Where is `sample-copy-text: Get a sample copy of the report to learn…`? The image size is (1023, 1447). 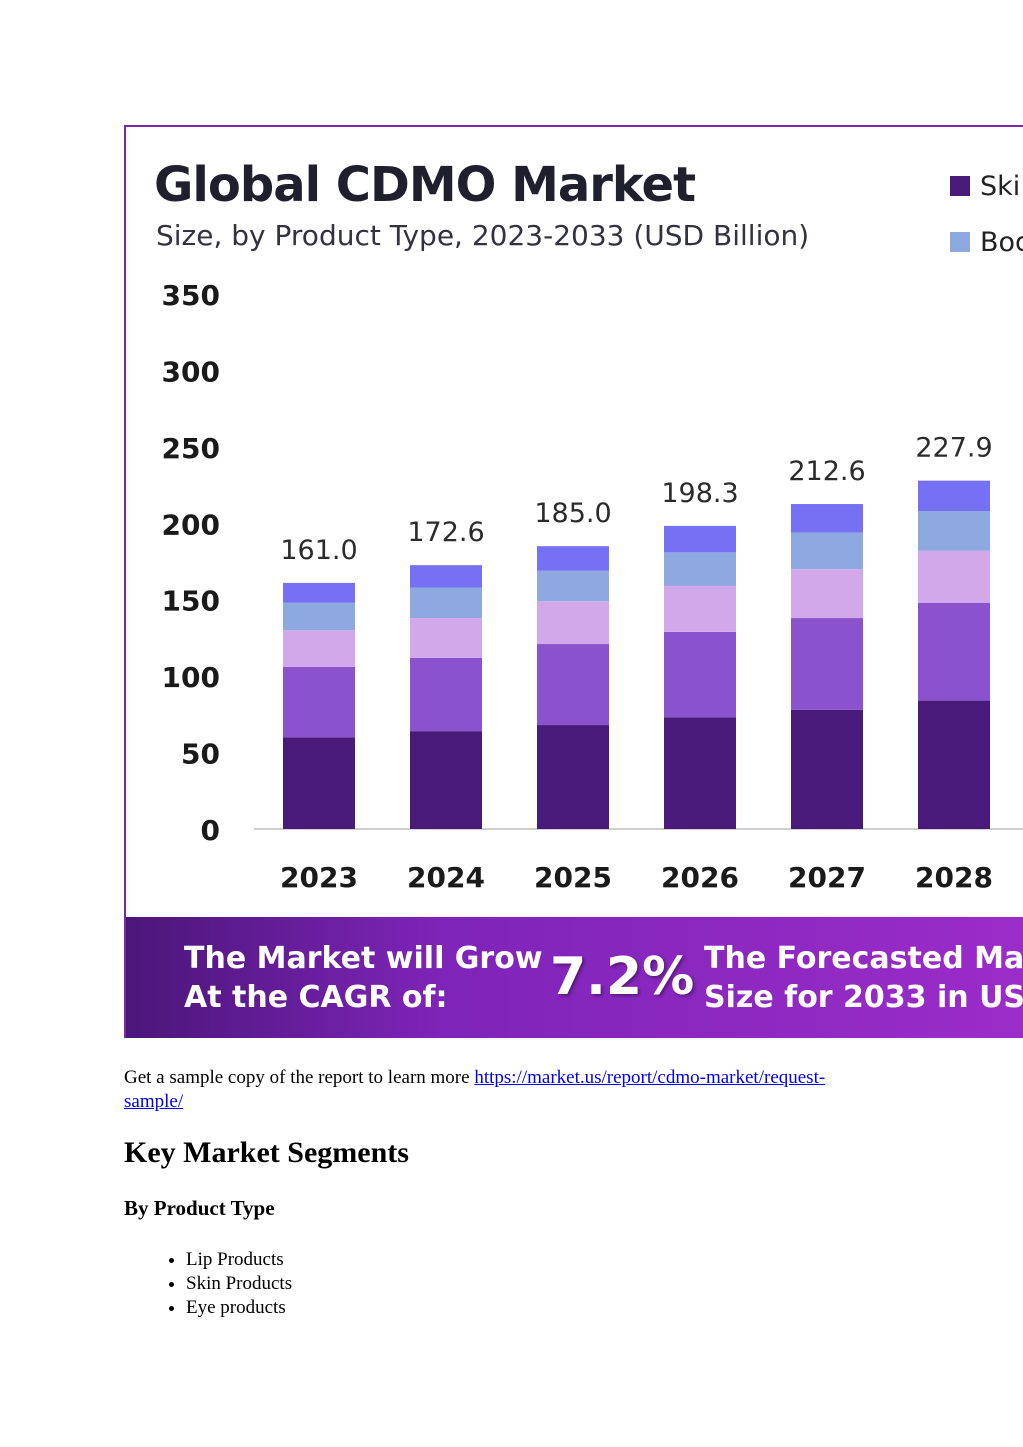
sample-copy-text: Get a sample copy of the report to learn… is located at coordinates (299, 1077).